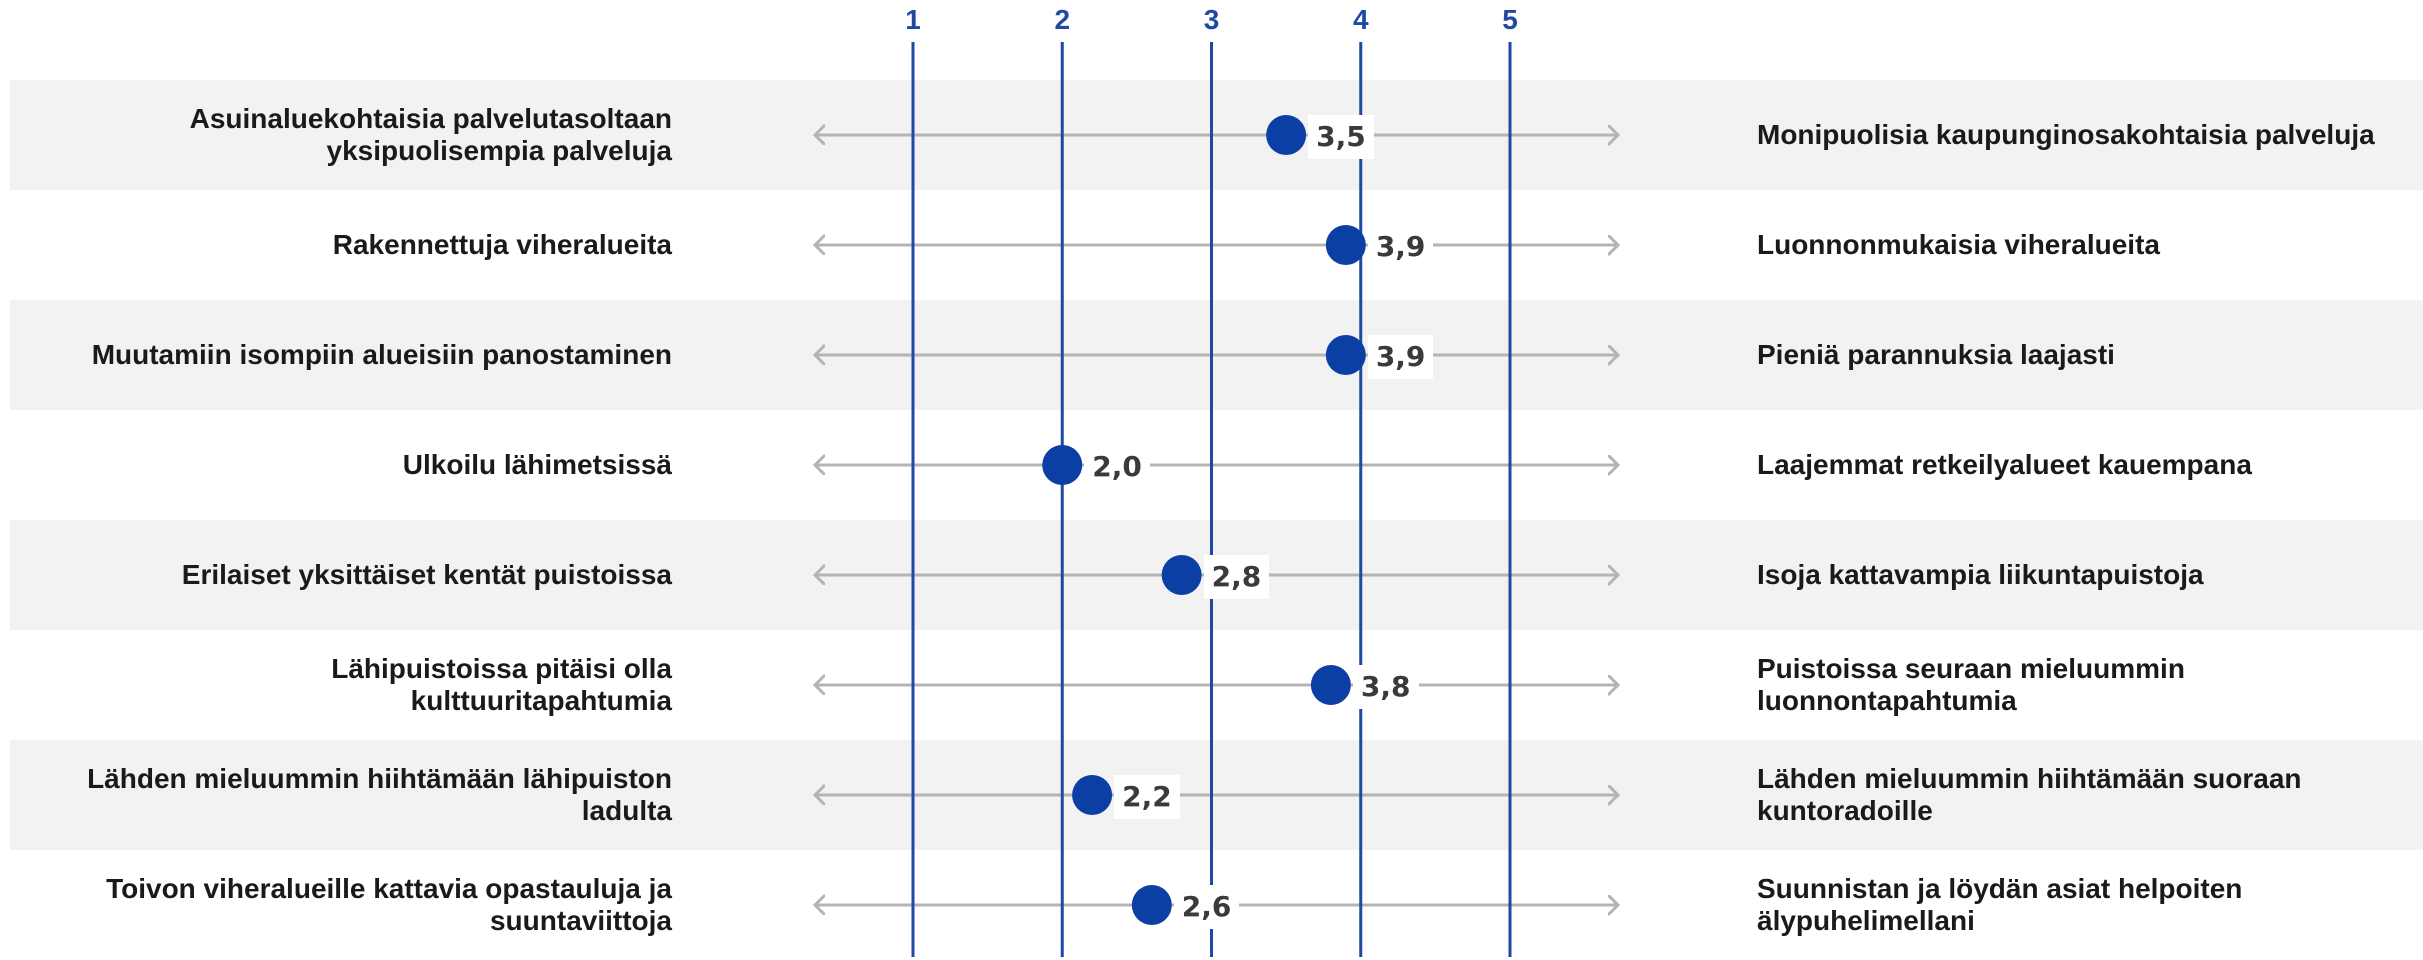  I want to click on row-right-label: Pieniä parannuksia laajasti, so click(2077, 355).